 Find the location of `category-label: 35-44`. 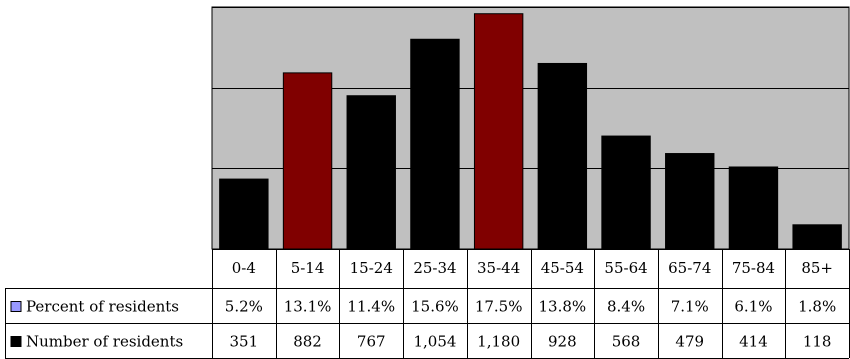

category-label: 35-44 is located at coordinates (498, 268).